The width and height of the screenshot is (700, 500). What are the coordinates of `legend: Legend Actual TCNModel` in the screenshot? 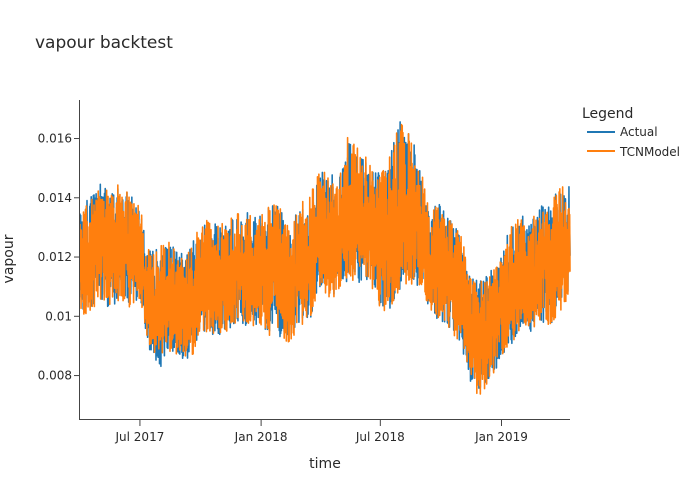 It's located at (631, 132).